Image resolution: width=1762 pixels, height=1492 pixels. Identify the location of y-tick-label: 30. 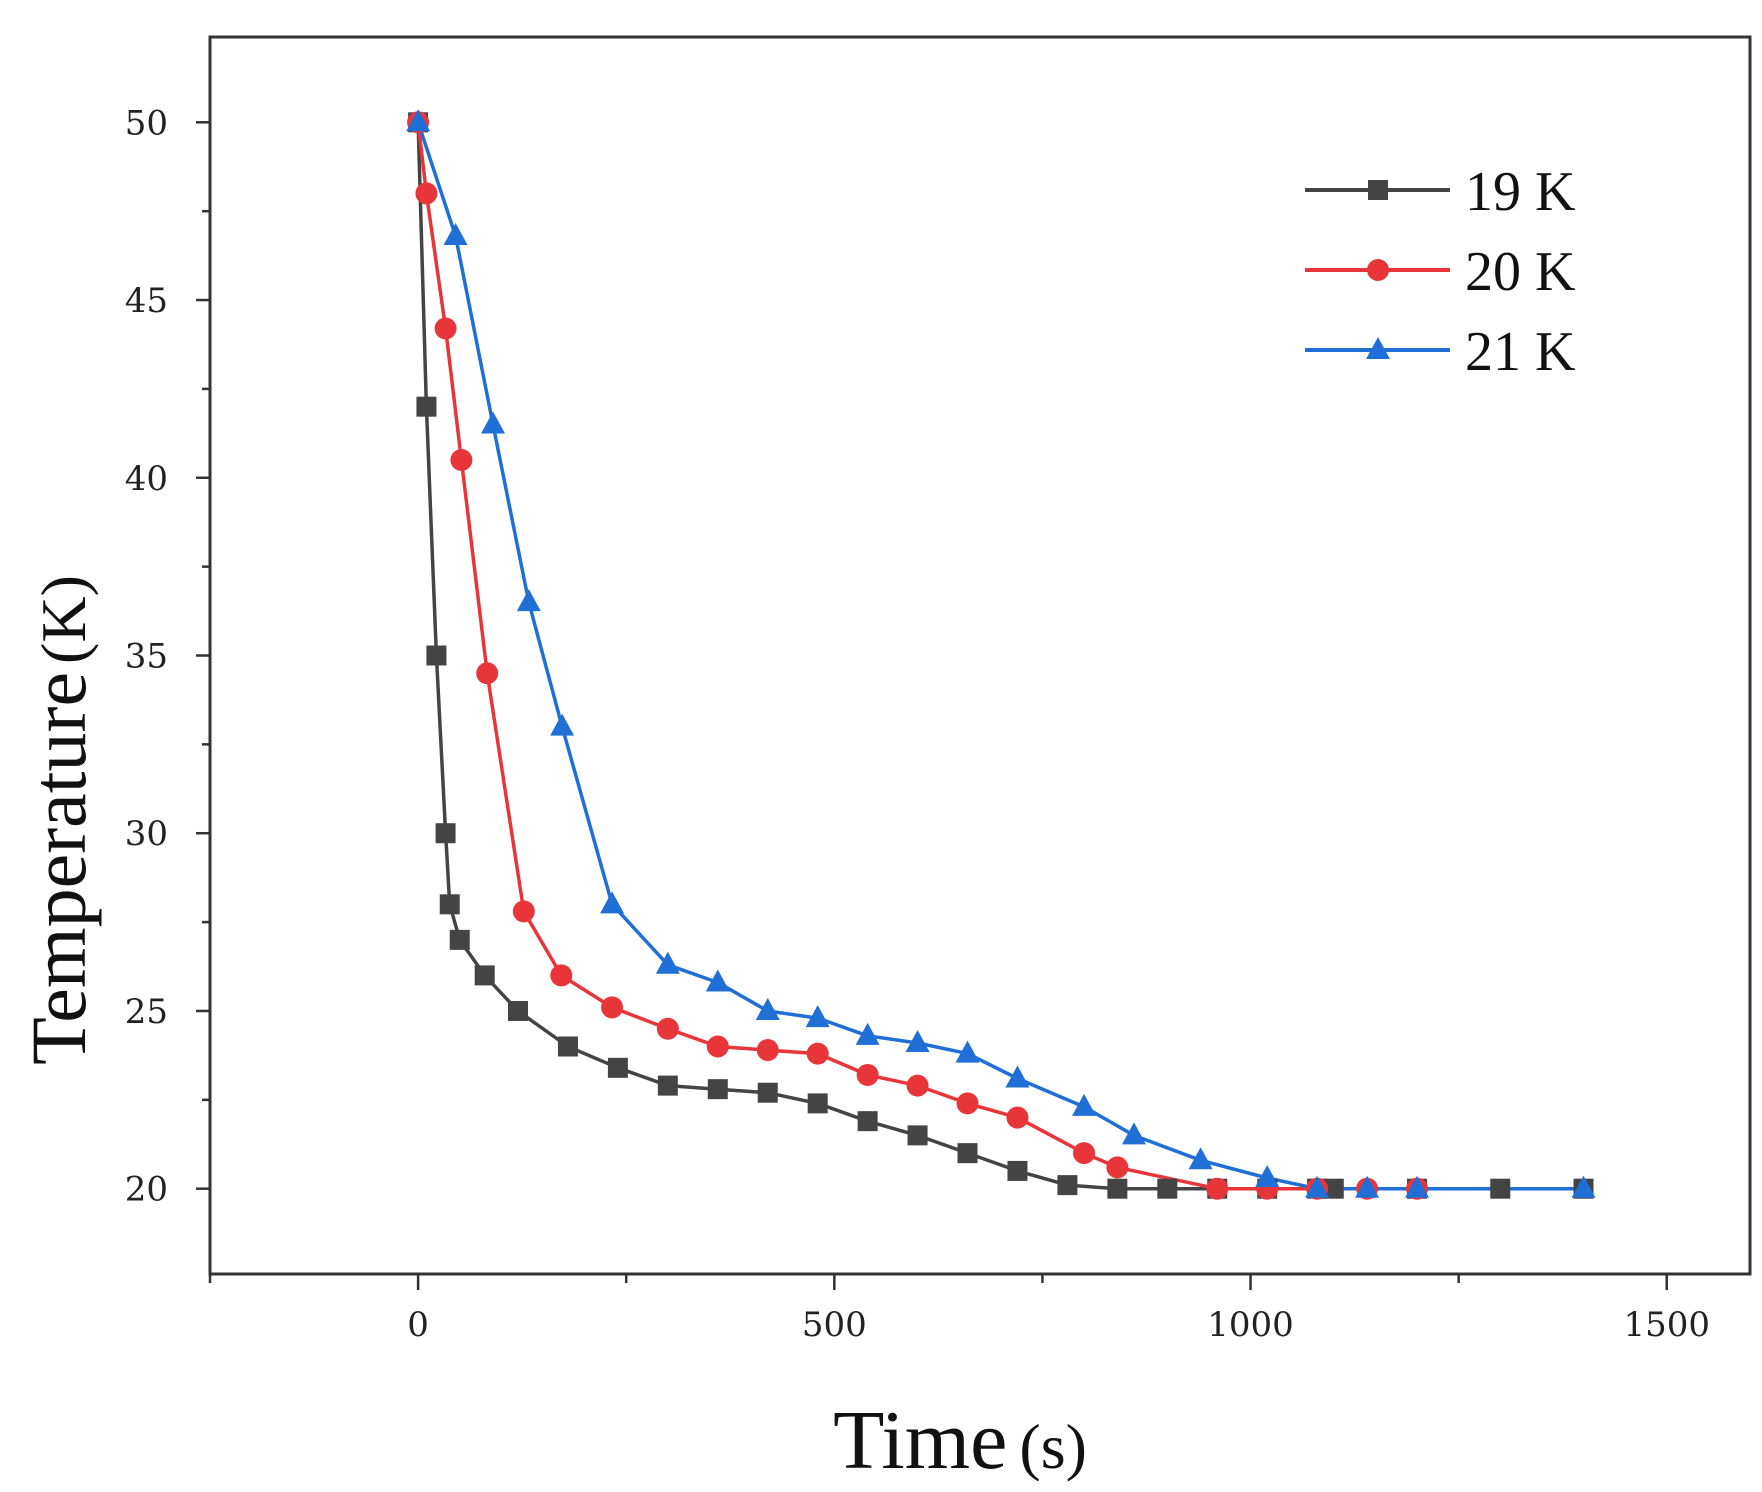
(146, 834).